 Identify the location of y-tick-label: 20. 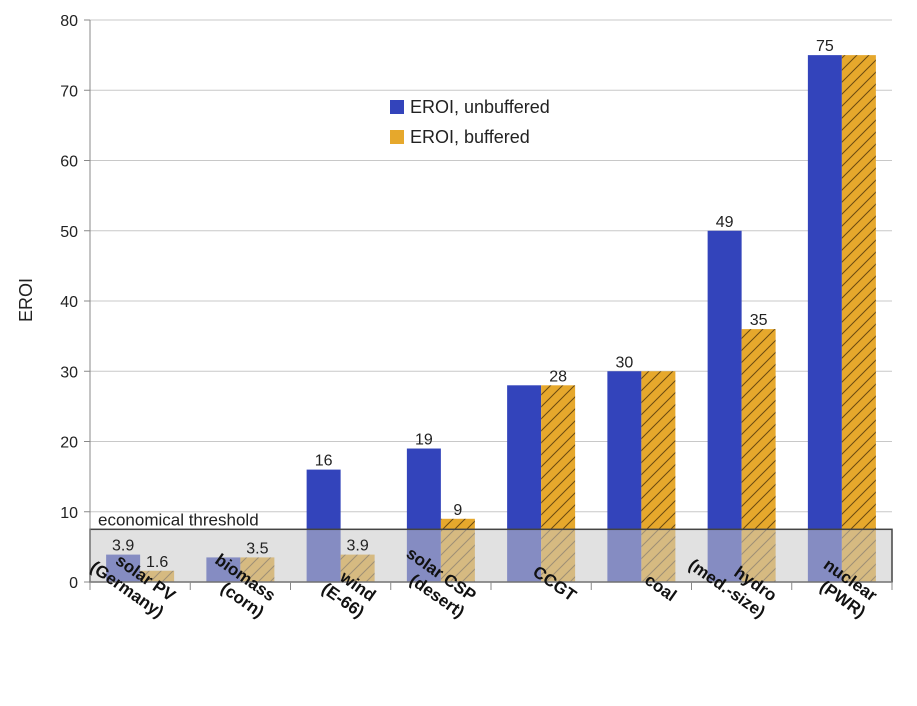
(69, 443).